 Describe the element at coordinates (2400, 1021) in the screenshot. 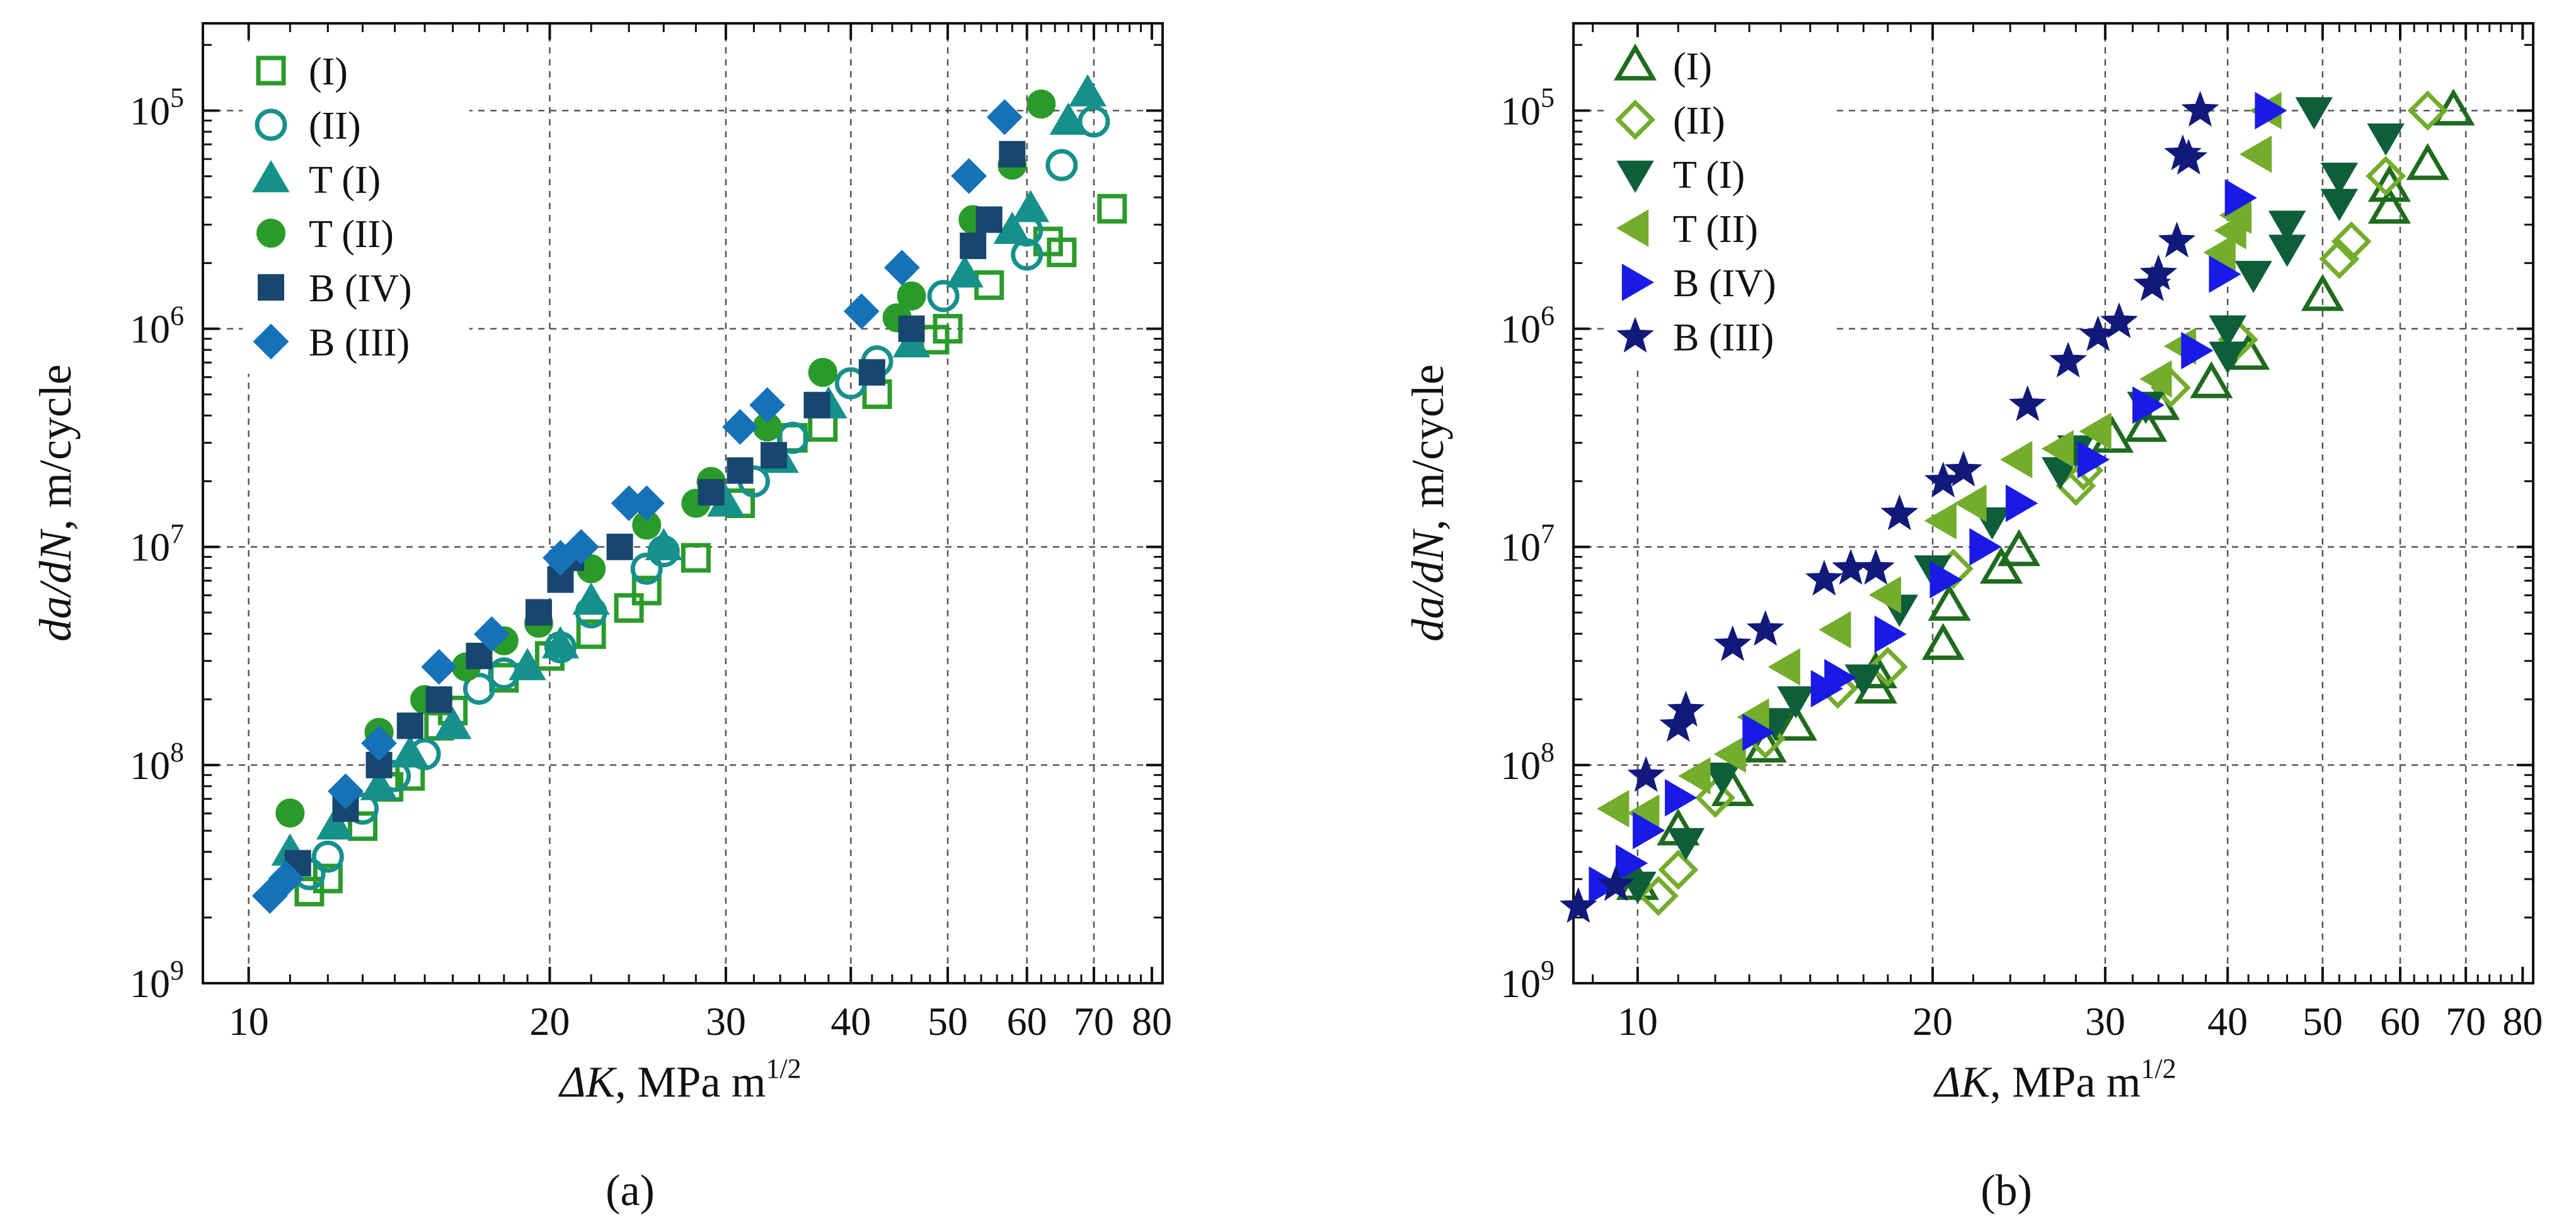

I see `panel-b-xtick-label: 60` at that location.